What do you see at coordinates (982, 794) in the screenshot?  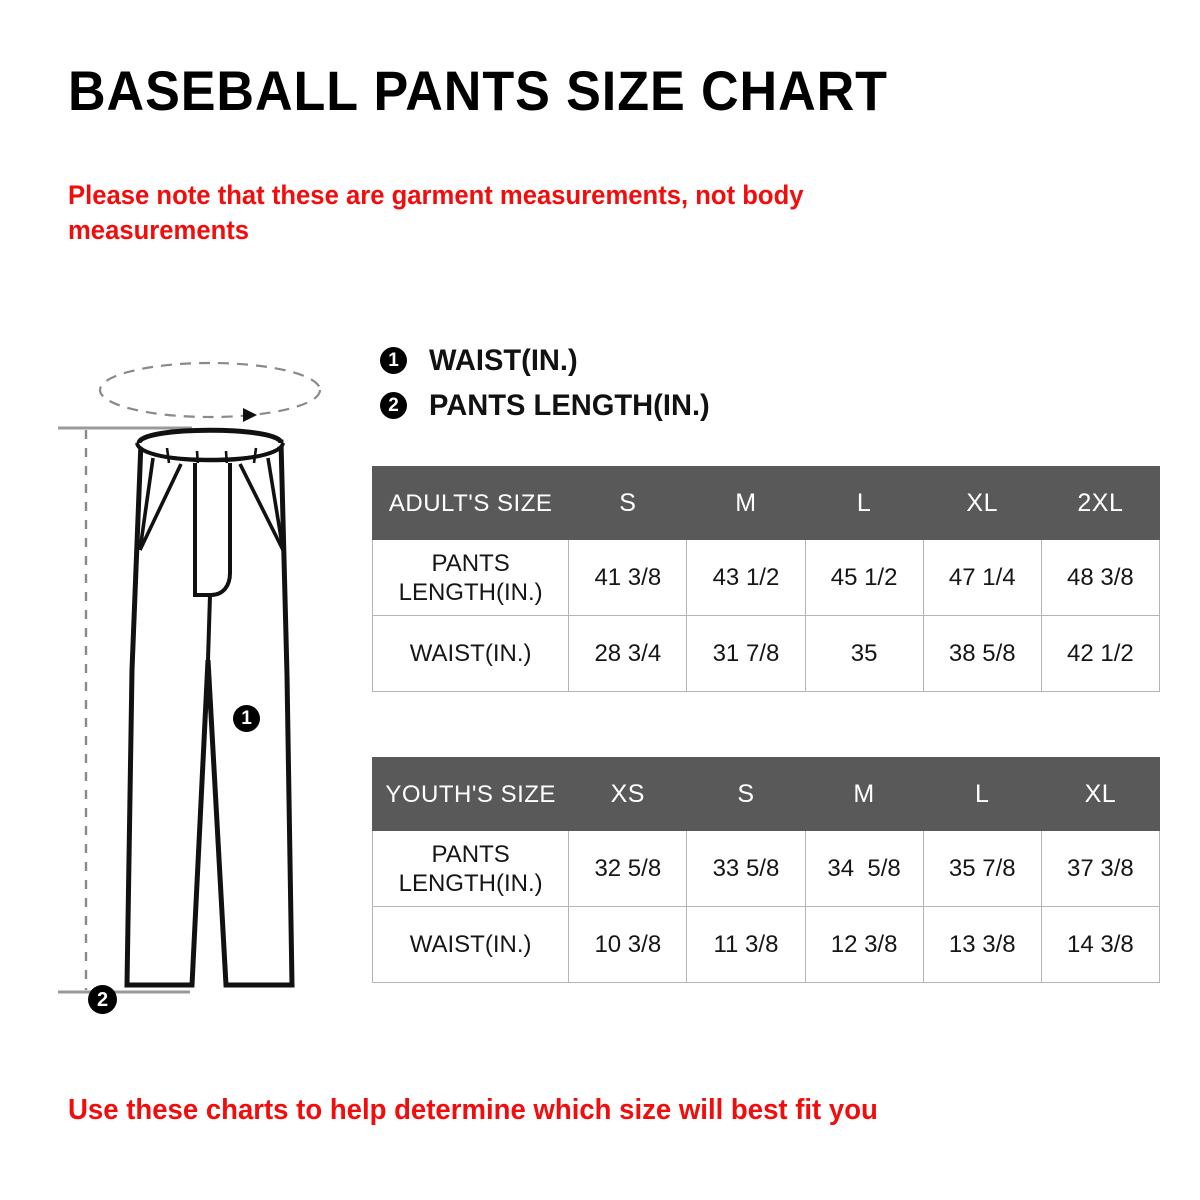 I see `youth-col-l: L` at bounding box center [982, 794].